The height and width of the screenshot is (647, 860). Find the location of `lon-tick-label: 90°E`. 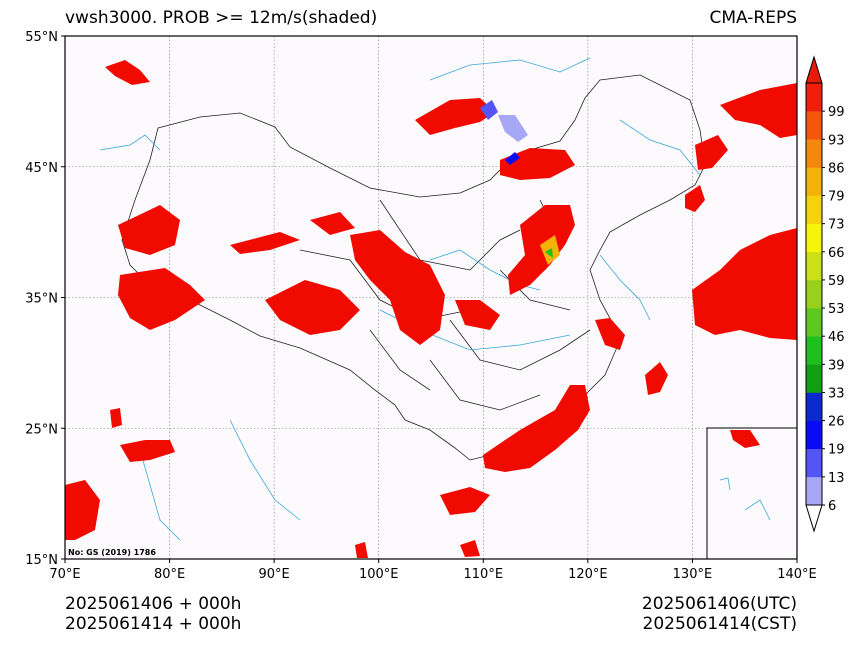

lon-tick-label: 90°E is located at coordinates (274, 574).